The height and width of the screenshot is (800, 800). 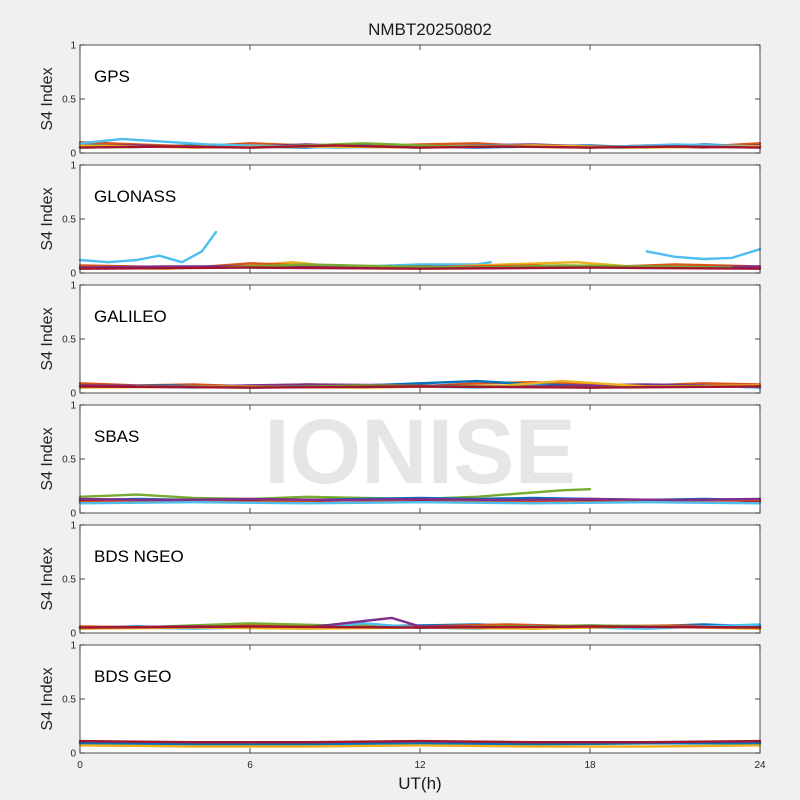 I want to click on panel-bds-geo: 0 0.5 1 S4 Index BDS GEO, so click(x=400, y=700).